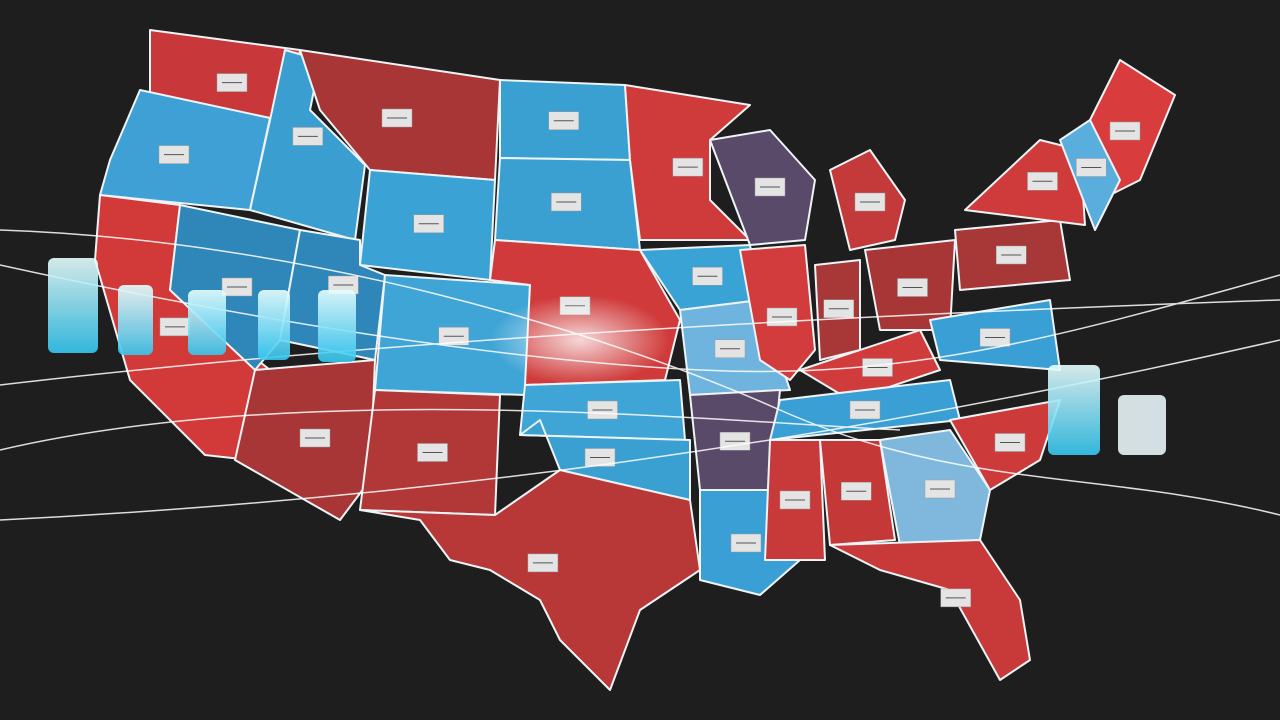  What do you see at coordinates (450, 429) in the screenshot?
I see `flow-line` at bounding box center [450, 429].